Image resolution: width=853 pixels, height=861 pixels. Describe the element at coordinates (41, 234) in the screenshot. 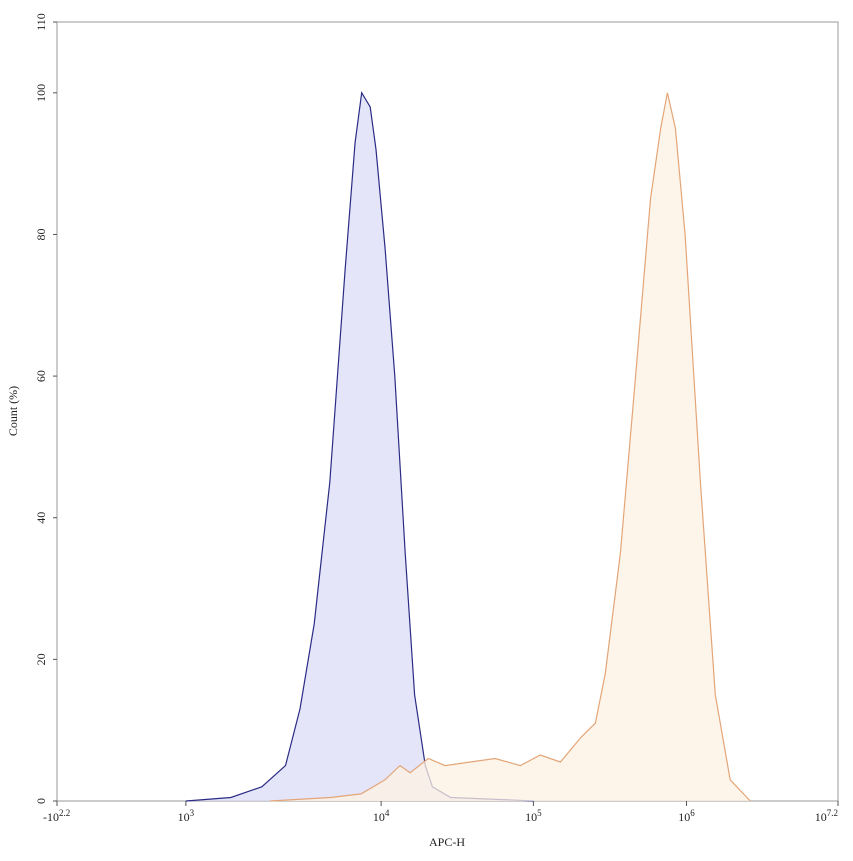

I see `y-tick-label: 80` at that location.